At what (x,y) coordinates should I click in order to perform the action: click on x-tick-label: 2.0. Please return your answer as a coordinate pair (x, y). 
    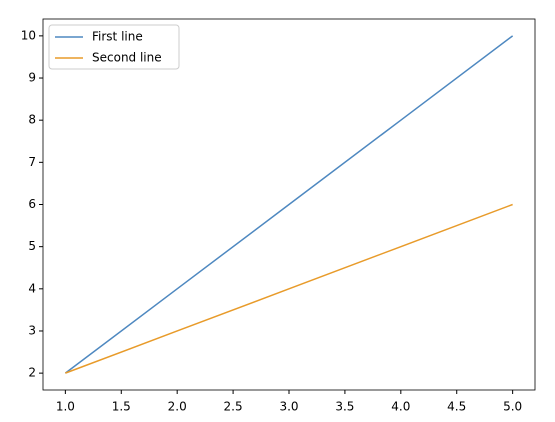
    Looking at the image, I should click on (177, 407).